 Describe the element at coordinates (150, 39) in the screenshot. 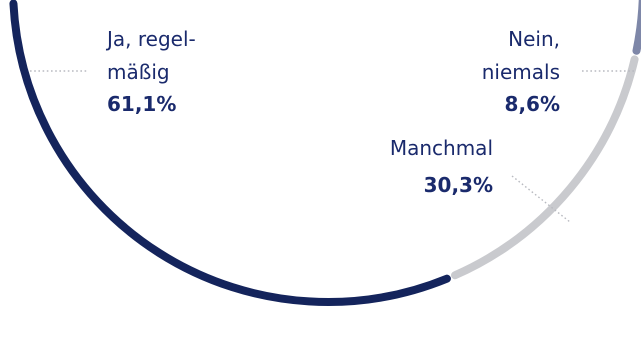

I see `slice-label-ja-line-1: Ja, regel-` at that location.